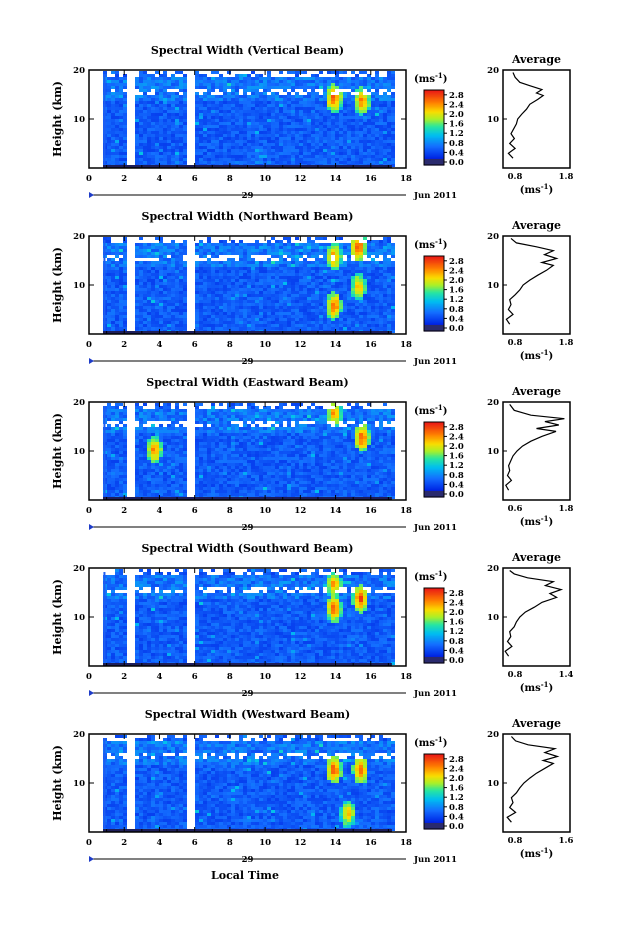  What do you see at coordinates (104, 119) in the screenshot?
I see `sparse-column` at bounding box center [104, 119].